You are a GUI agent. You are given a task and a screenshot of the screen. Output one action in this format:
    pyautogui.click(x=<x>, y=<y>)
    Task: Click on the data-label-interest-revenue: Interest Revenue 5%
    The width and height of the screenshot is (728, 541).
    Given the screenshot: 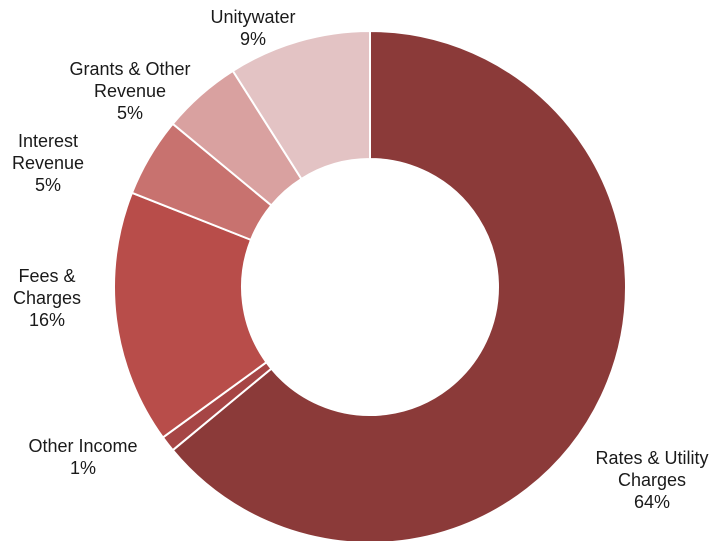 What is the action you would take?
    pyautogui.click(x=48, y=163)
    